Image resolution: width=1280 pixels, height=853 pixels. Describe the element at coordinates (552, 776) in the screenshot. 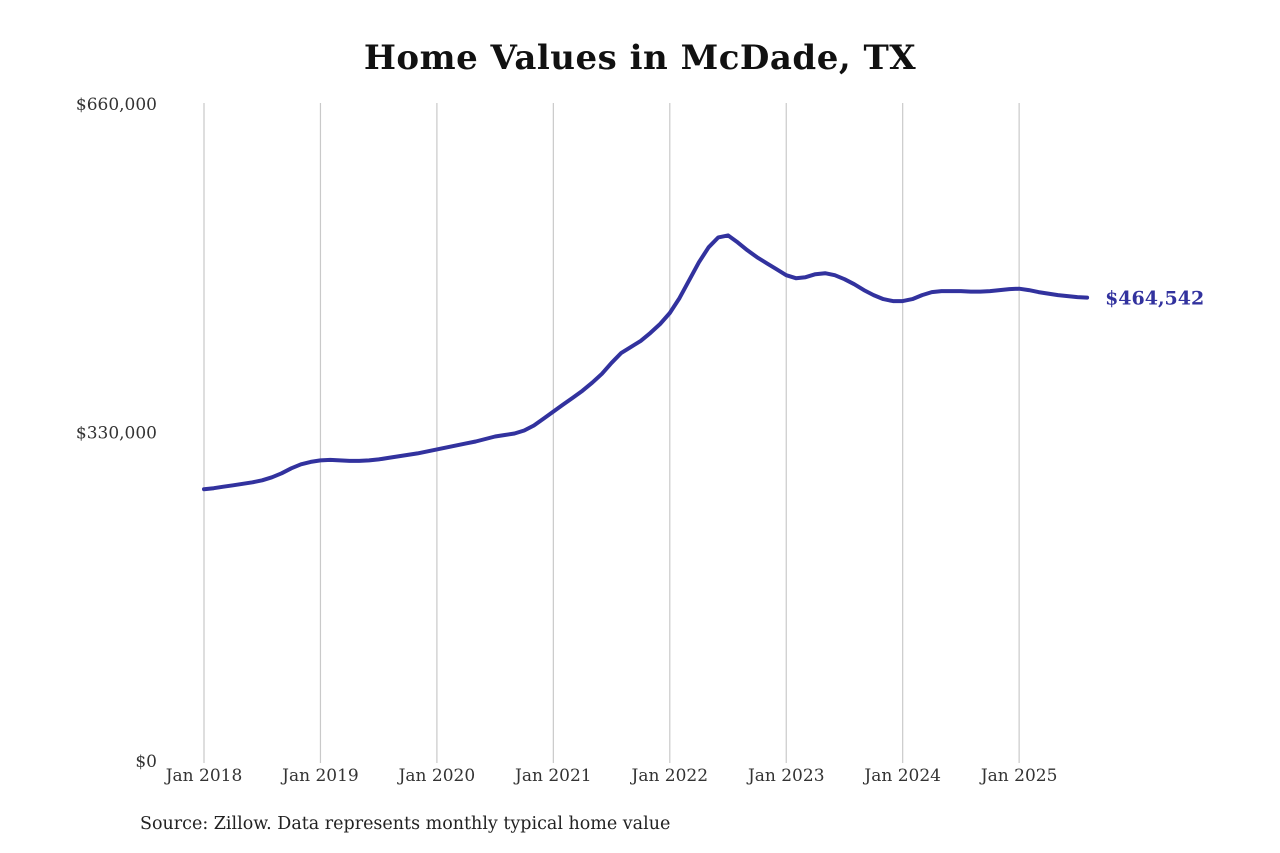

I see `x-axis-tick-label: Jan 2021` at that location.